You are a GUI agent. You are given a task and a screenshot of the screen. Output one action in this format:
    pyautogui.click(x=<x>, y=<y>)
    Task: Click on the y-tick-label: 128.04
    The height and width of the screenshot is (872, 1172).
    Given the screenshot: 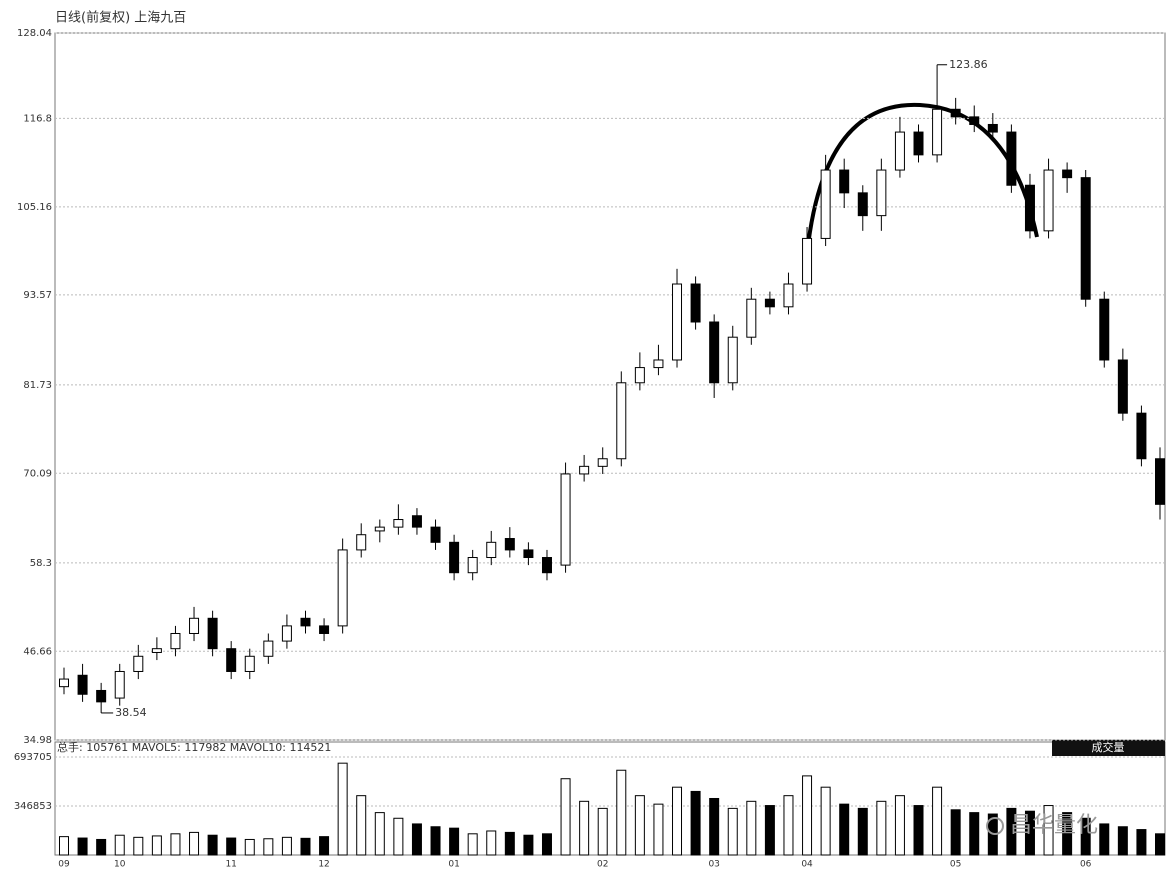 What is the action you would take?
    pyautogui.click(x=34, y=33)
    